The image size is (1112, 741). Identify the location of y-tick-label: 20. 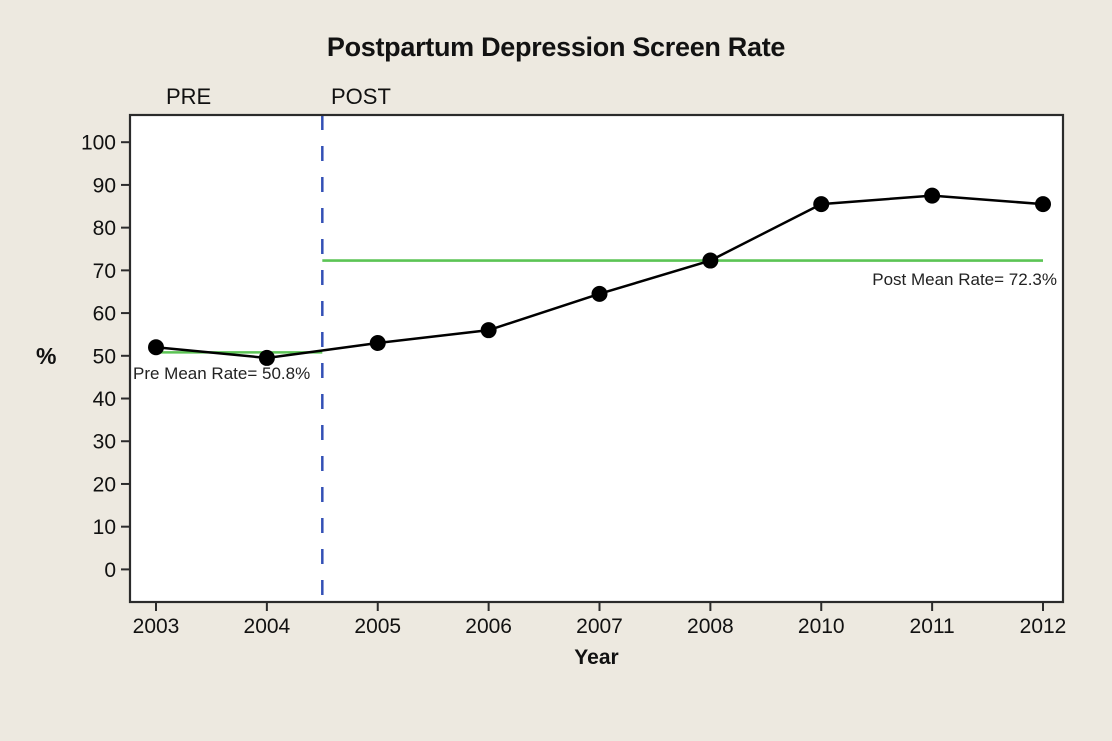
(104, 484).